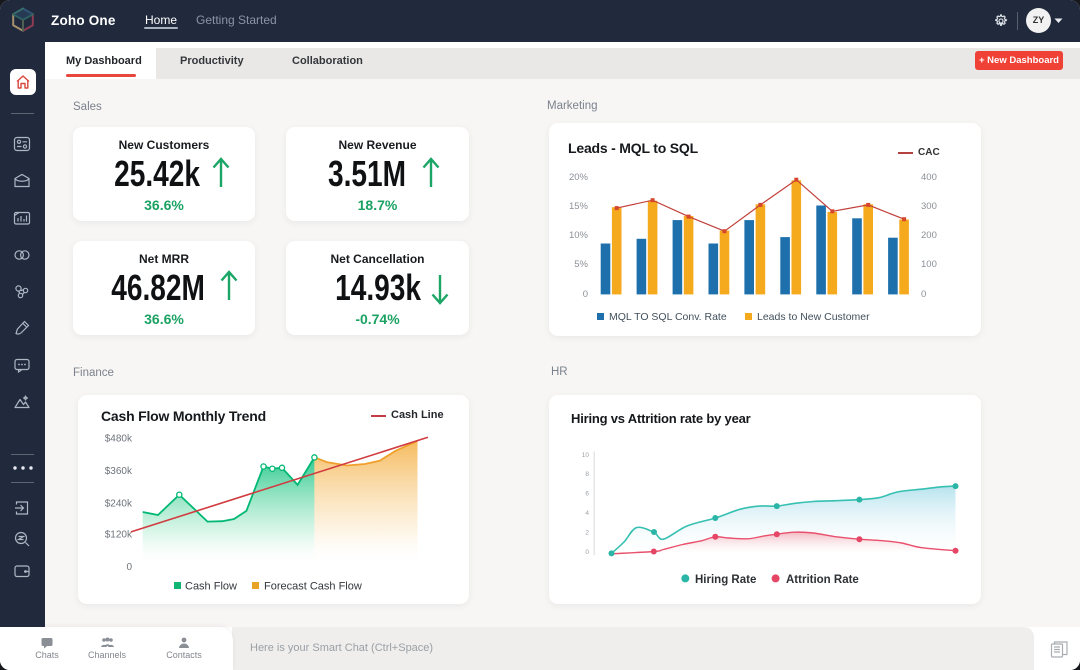  Describe the element at coordinates (587, 474) in the screenshot. I see `svg-text: 8` at that location.